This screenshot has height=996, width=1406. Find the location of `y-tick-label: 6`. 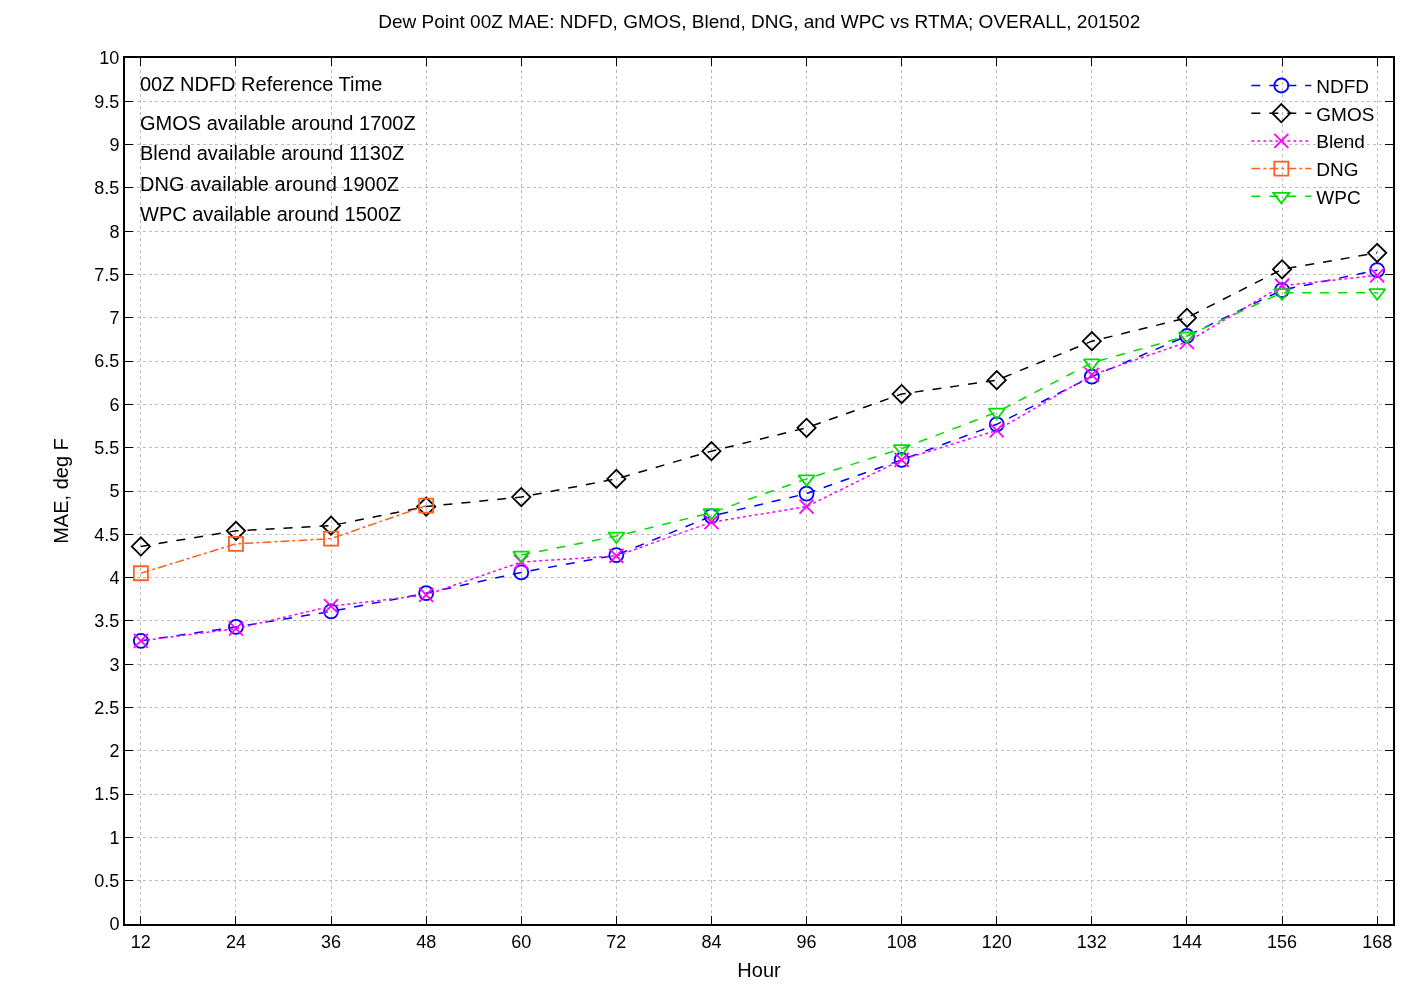

y-tick-label: 6 is located at coordinates (114, 404).